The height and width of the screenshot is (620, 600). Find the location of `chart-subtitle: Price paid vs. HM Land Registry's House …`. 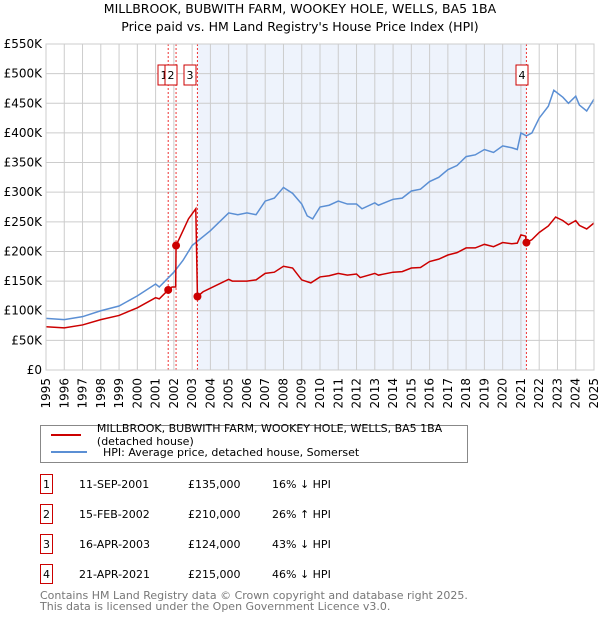

chart-subtitle: Price paid vs. HM Land Registry's House … is located at coordinates (300, 26).